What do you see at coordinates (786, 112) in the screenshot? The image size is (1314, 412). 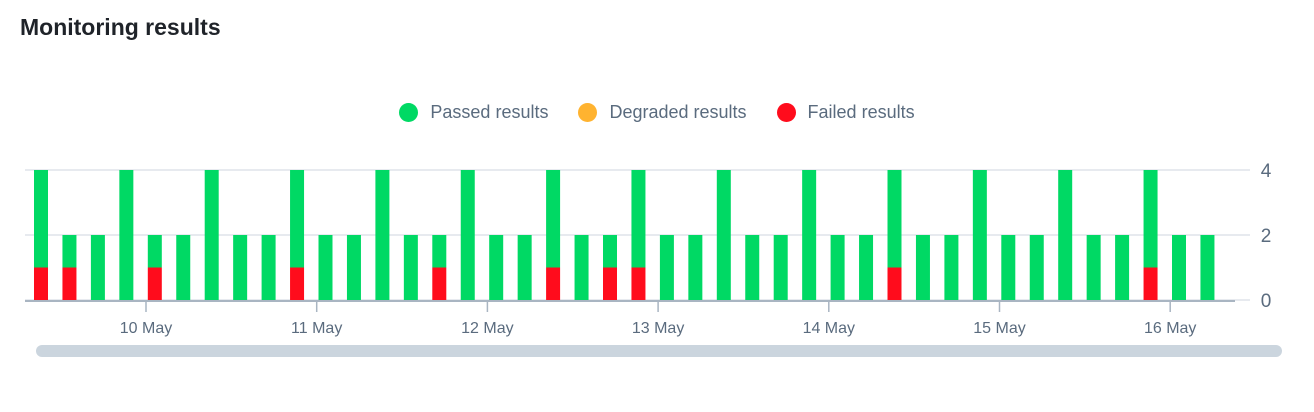 I see `failed-dot-icon` at bounding box center [786, 112].